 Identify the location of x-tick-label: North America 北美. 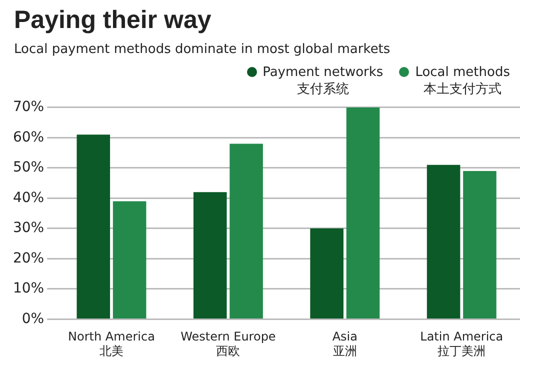
(111, 344).